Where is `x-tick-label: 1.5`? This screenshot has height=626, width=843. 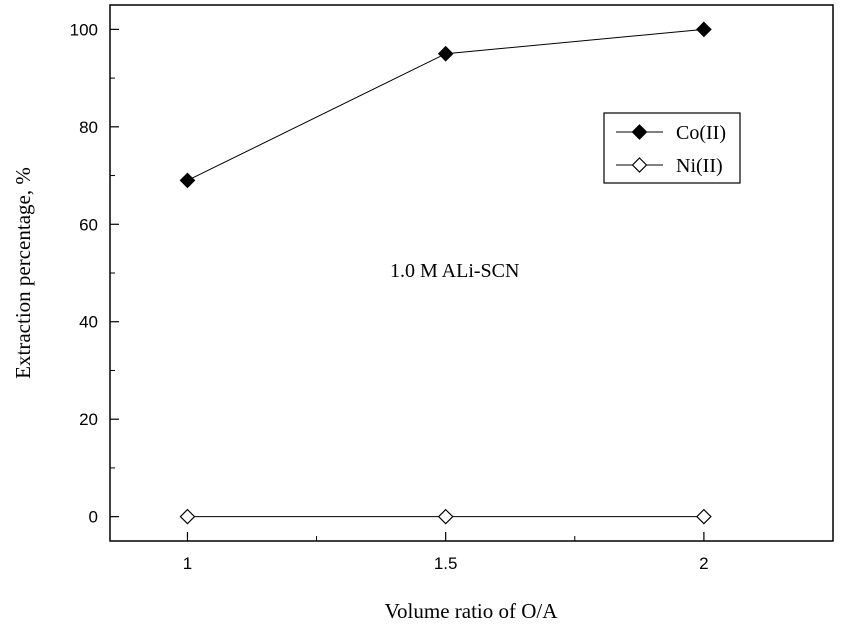 x-tick-label: 1.5 is located at coordinates (446, 563).